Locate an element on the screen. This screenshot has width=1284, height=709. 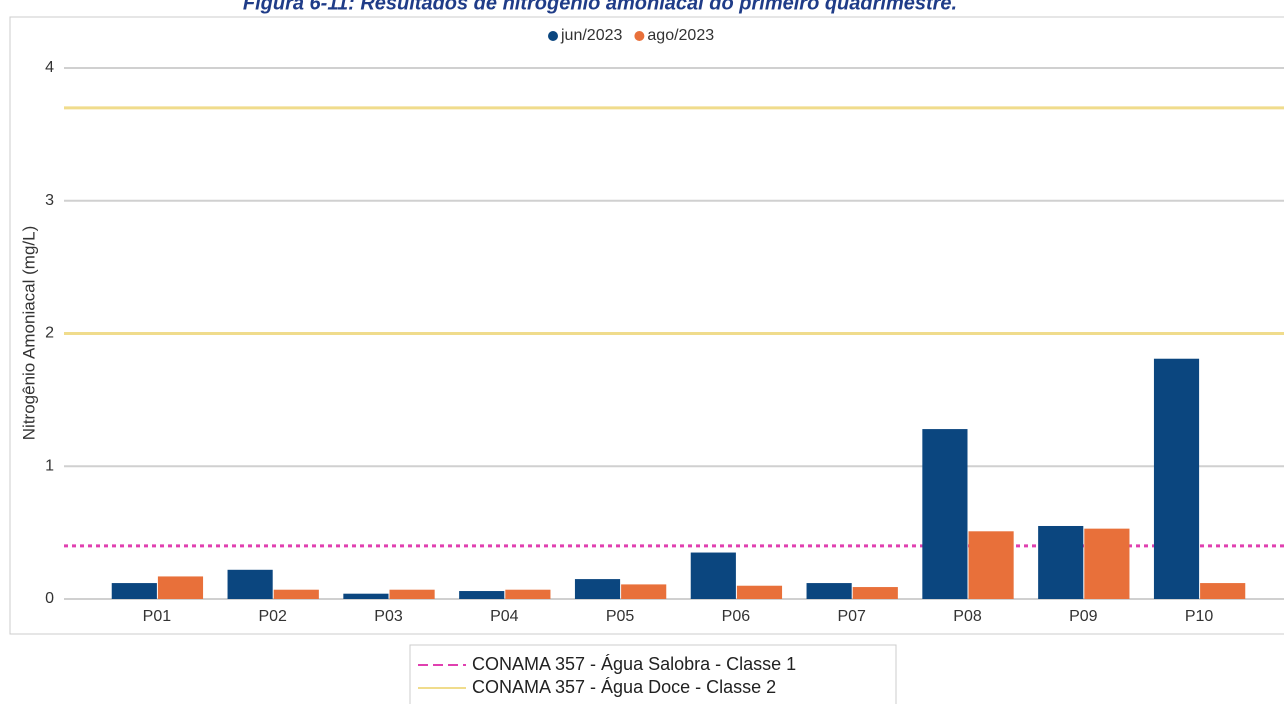
x-tick-label: P02 is located at coordinates (272, 616).